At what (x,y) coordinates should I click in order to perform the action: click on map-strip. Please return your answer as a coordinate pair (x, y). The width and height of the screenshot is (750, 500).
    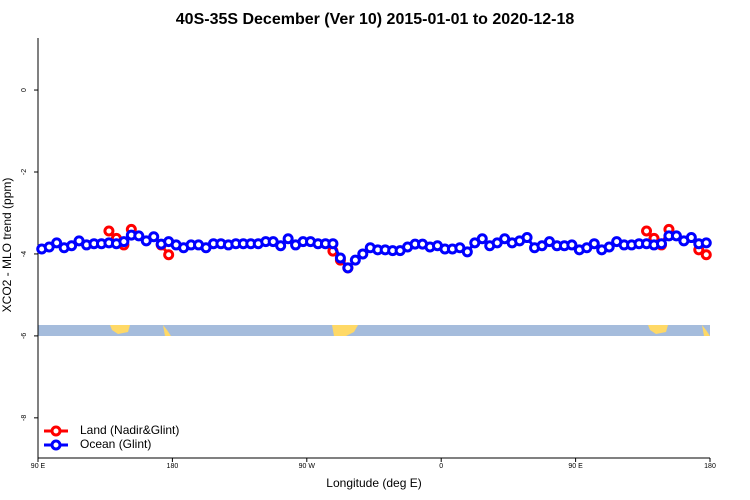
    Looking at the image, I should click on (374, 330).